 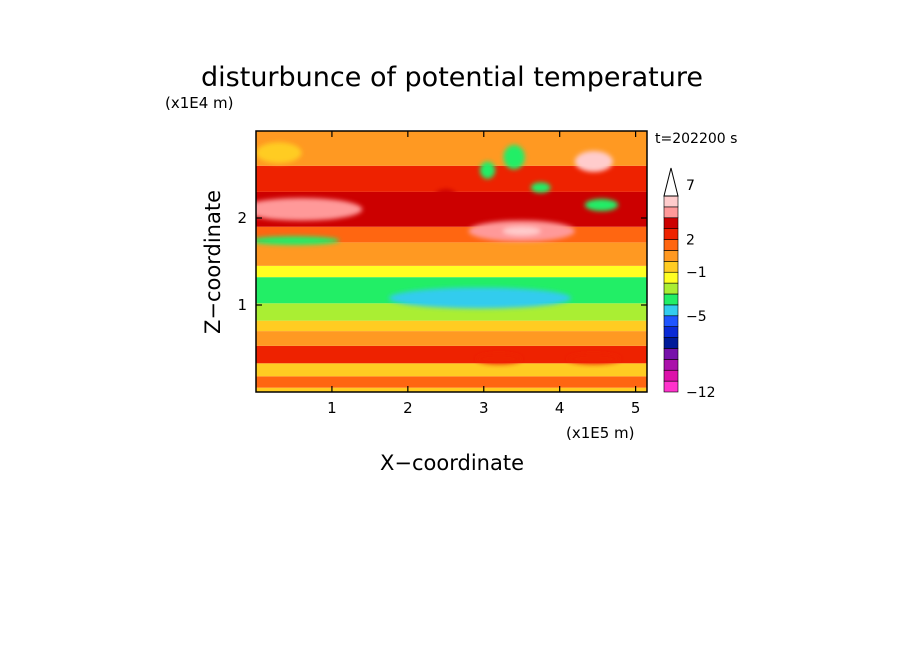 I want to click on contour-features, so click(x=438, y=253).